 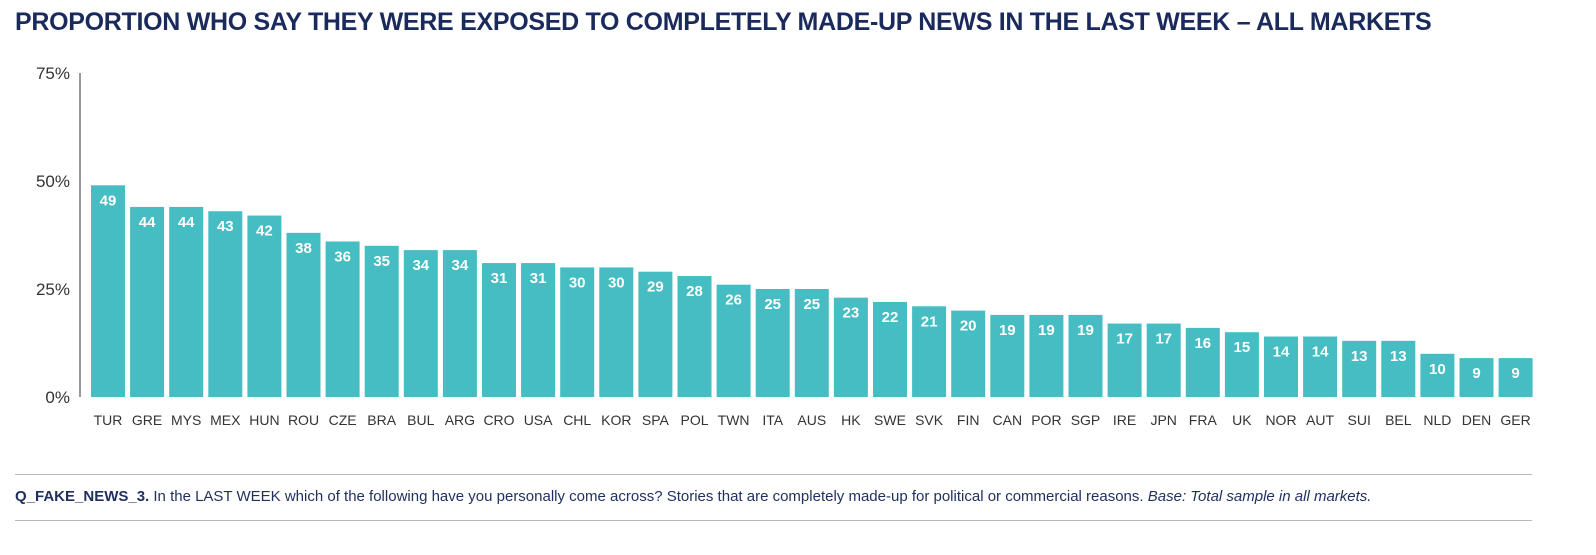 I want to click on x-tick-label: BRA, so click(x=381, y=420).